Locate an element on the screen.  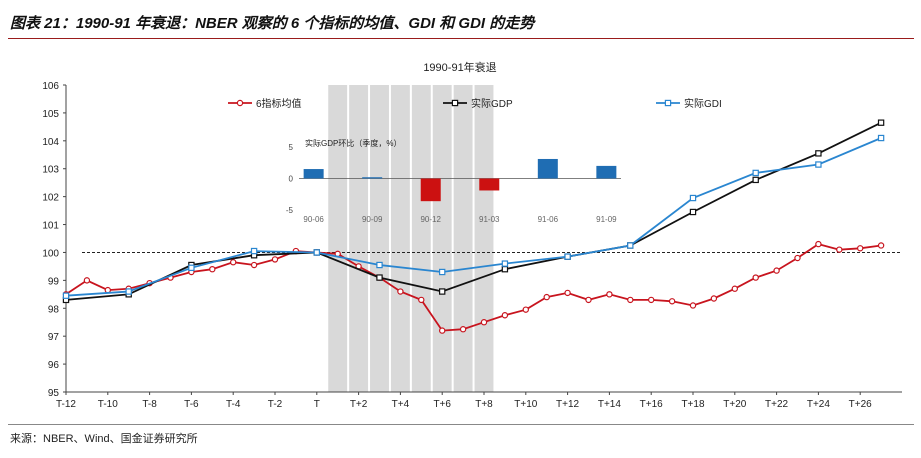
y-tick-label-98: 98 is located at coordinates (54, 309).